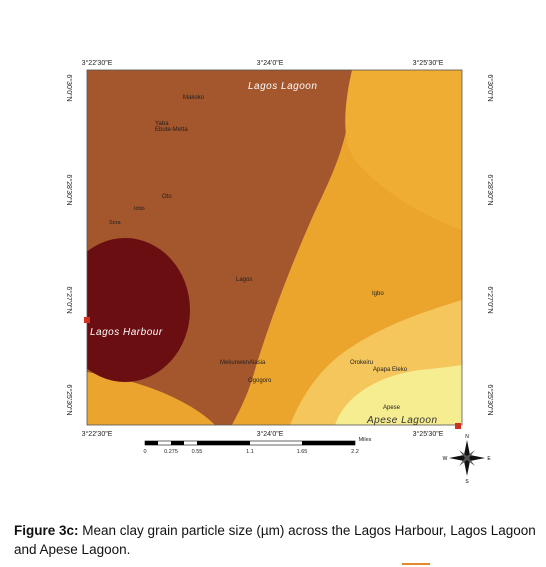 The image size is (546, 567). What do you see at coordinates (244, 280) in the screenshot?
I see `place-label: Lagos` at bounding box center [244, 280].